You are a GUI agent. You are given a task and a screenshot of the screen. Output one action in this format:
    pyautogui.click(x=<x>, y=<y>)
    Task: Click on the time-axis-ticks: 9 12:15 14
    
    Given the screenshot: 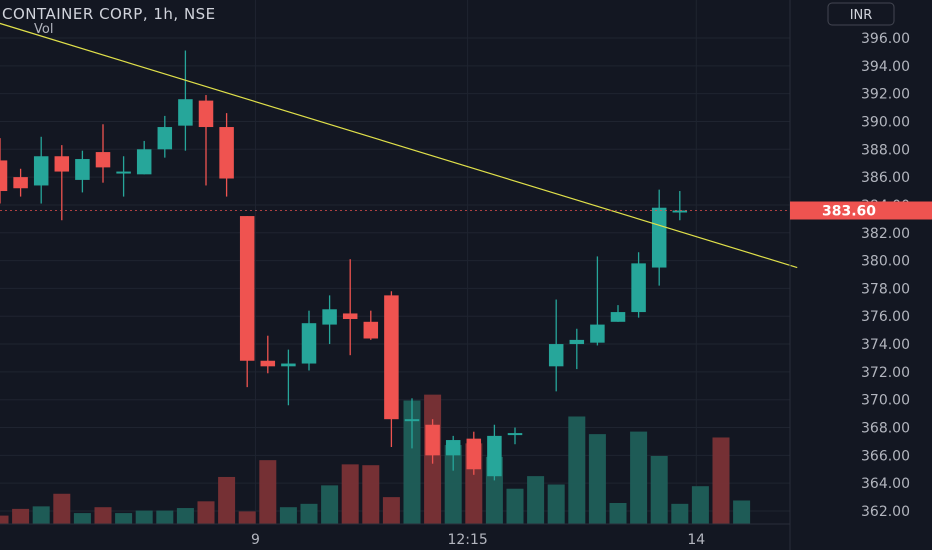 What is the action you would take?
    pyautogui.click(x=478, y=540)
    